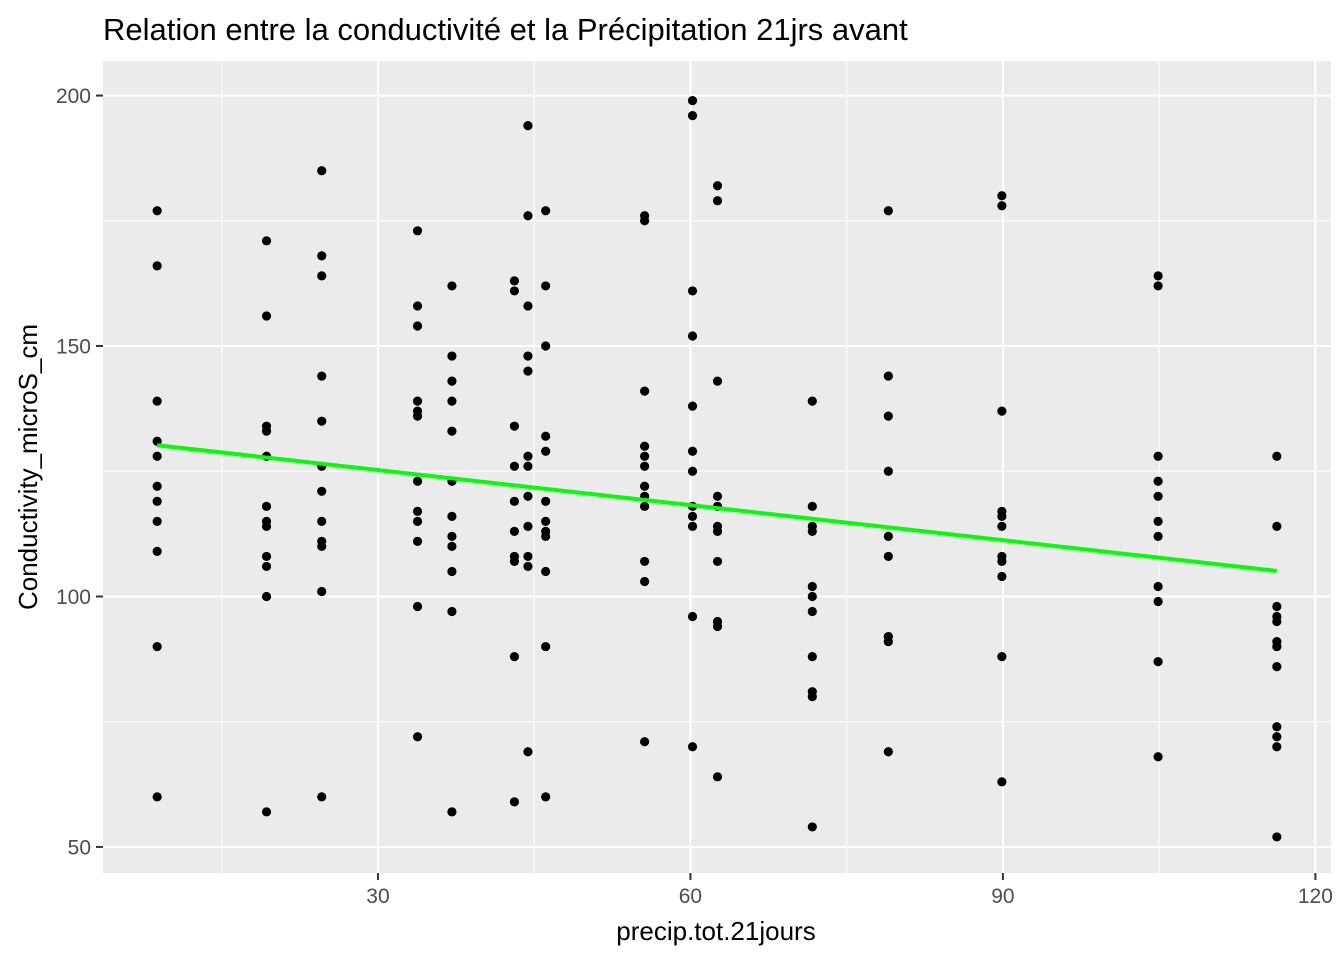  I want to click on x-tick-label: 90, so click(1002, 896).